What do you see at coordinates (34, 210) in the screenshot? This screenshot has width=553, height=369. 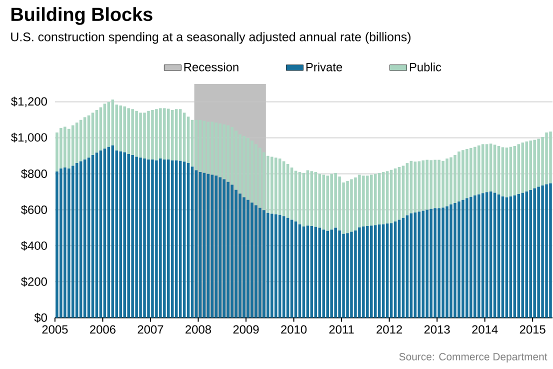 I see `y-tick-label: $600` at bounding box center [34, 210].